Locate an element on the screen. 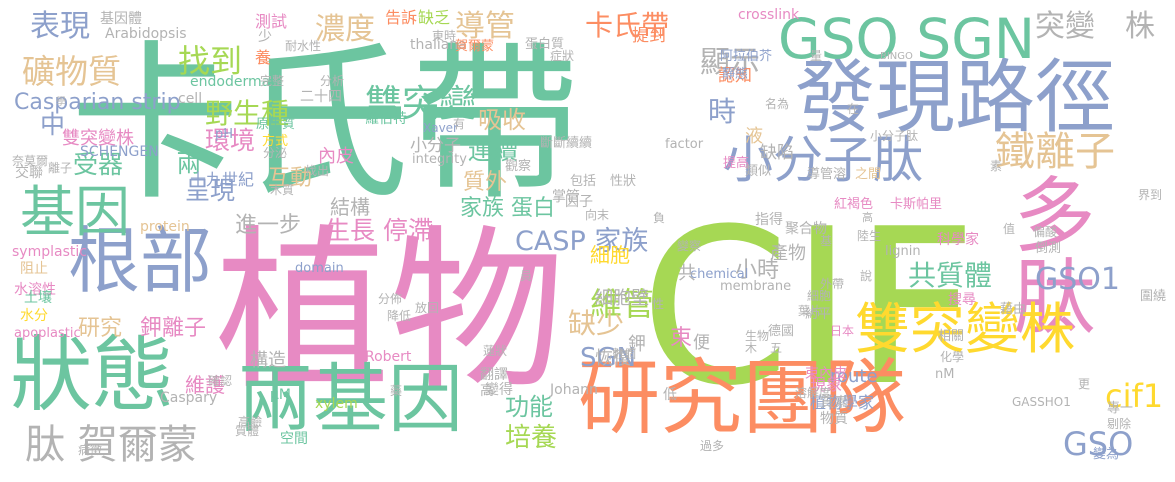  word-cloud-word: SGN is located at coordinates (608, 358).